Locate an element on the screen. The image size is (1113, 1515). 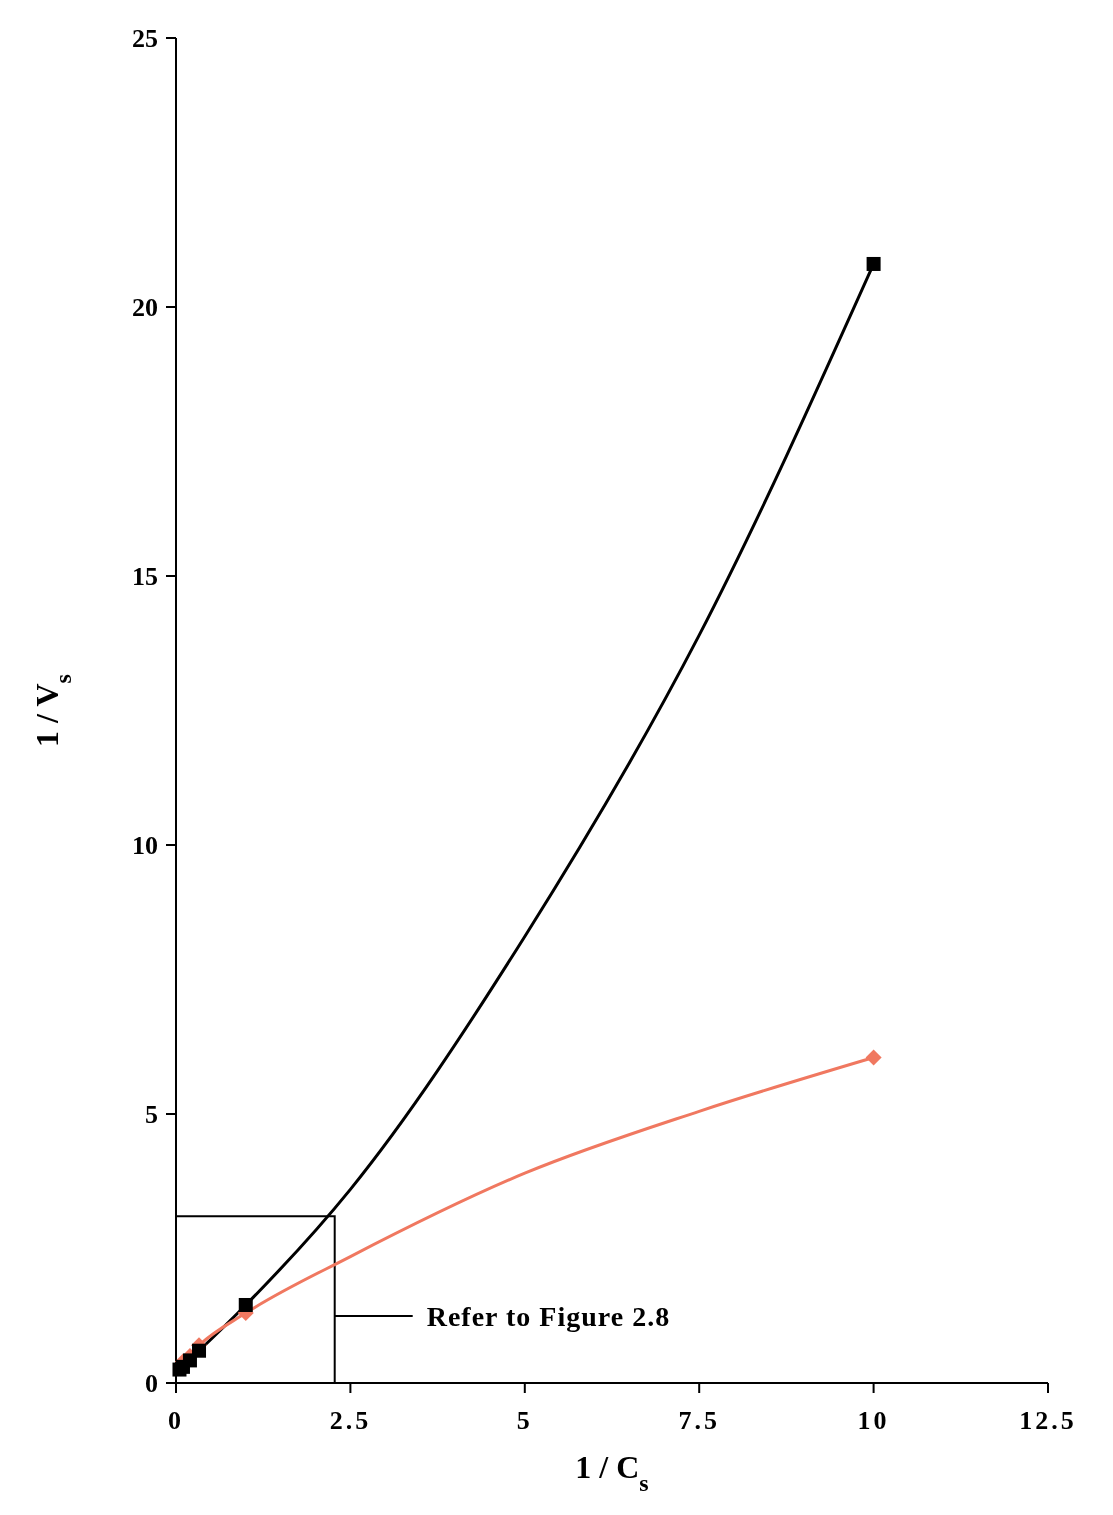
y-tick-label: 25 is located at coordinates (145, 38).